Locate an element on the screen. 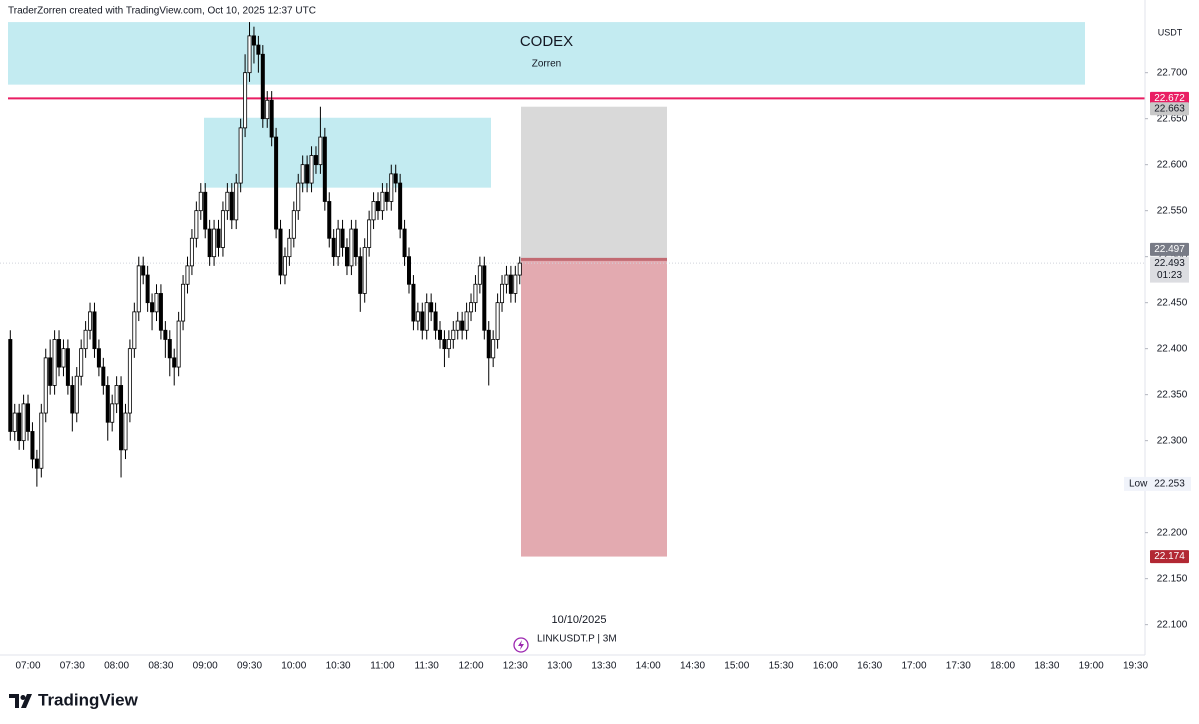 The height and width of the screenshot is (724, 1199). x-tick-label: 18:00 is located at coordinates (1002, 666).